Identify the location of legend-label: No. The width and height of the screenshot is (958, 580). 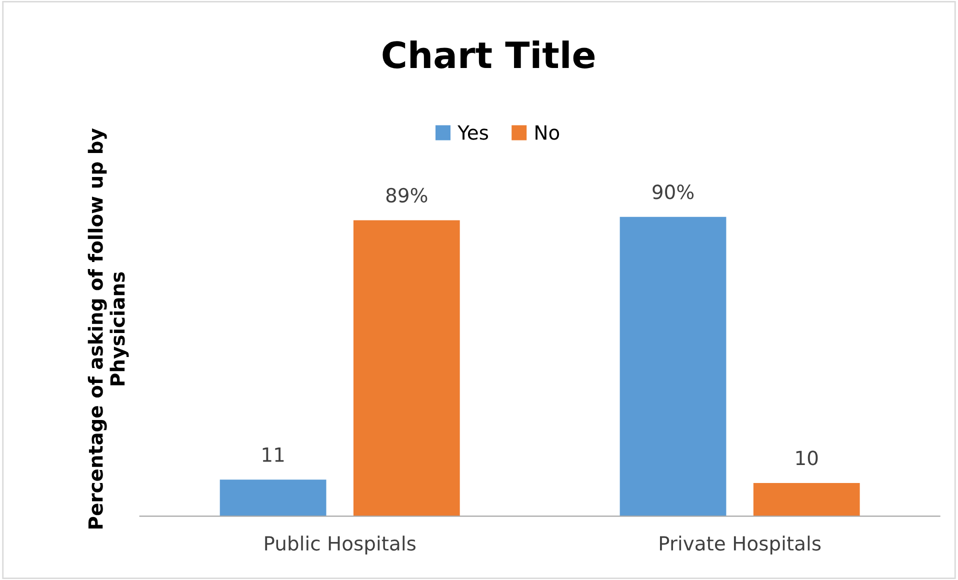
(548, 132).